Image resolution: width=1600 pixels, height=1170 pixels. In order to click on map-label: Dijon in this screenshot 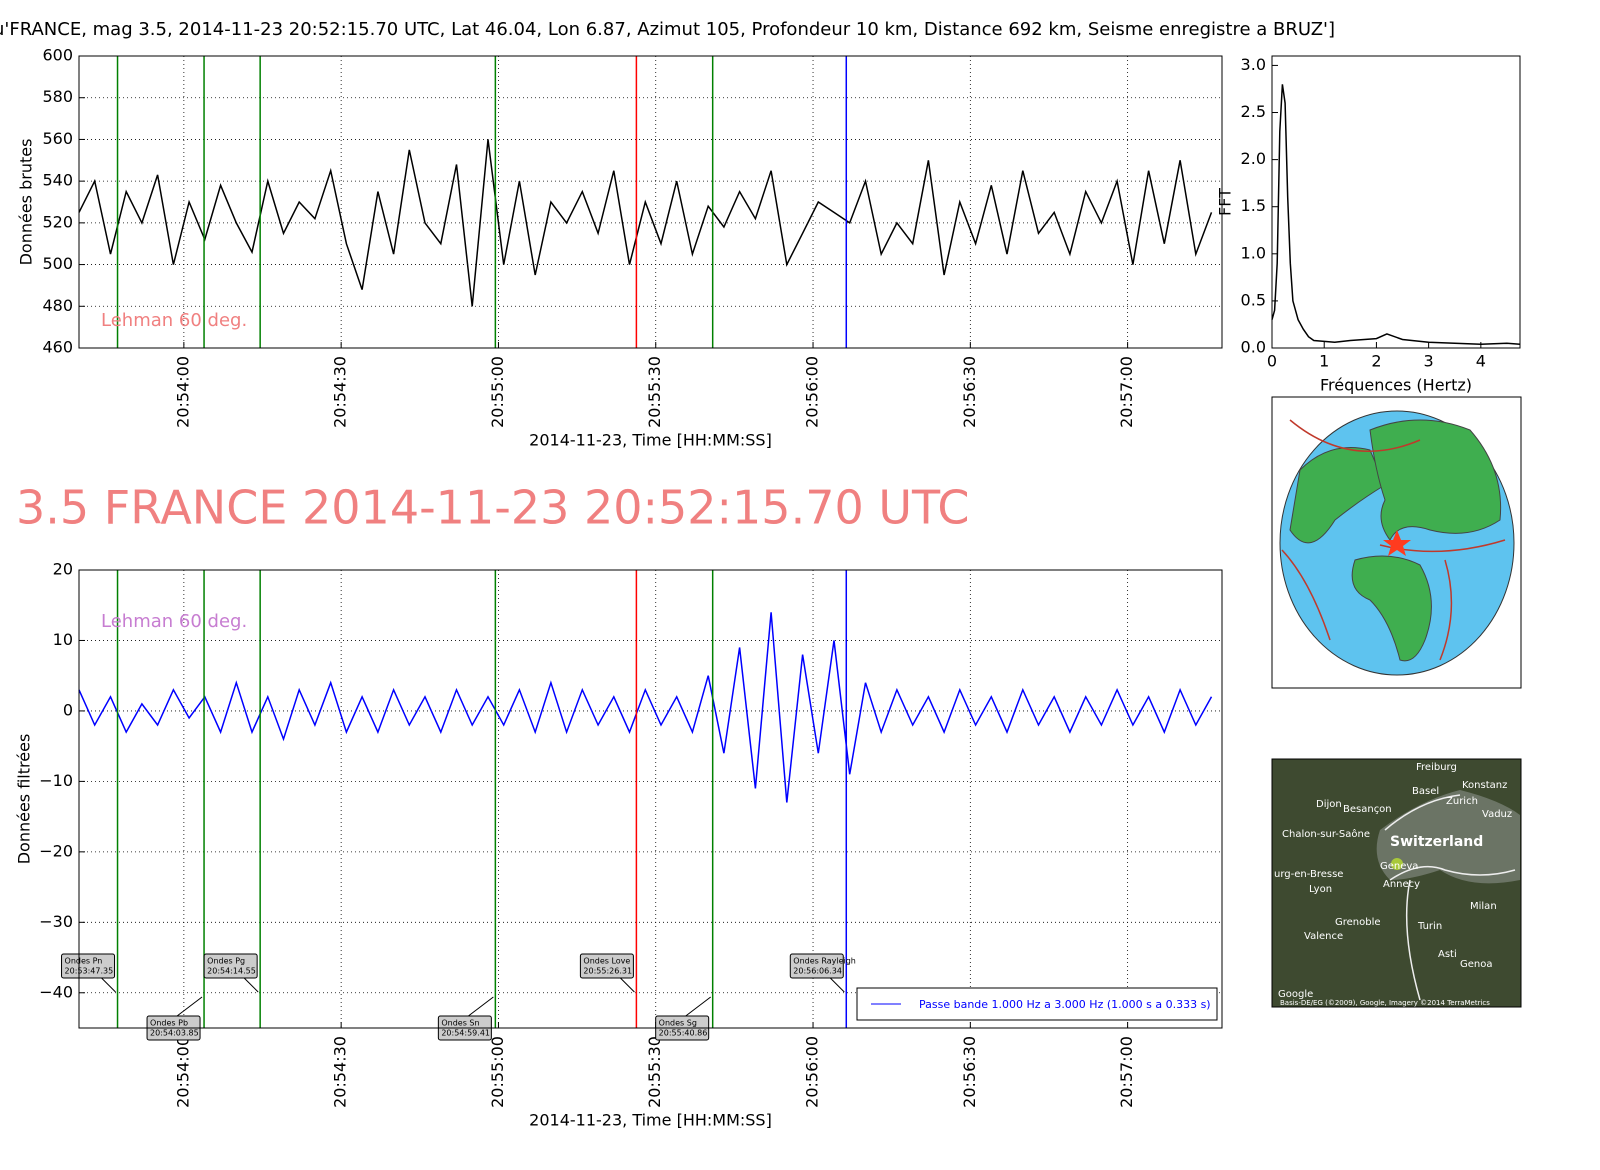, I will do `click(1329, 804)`.